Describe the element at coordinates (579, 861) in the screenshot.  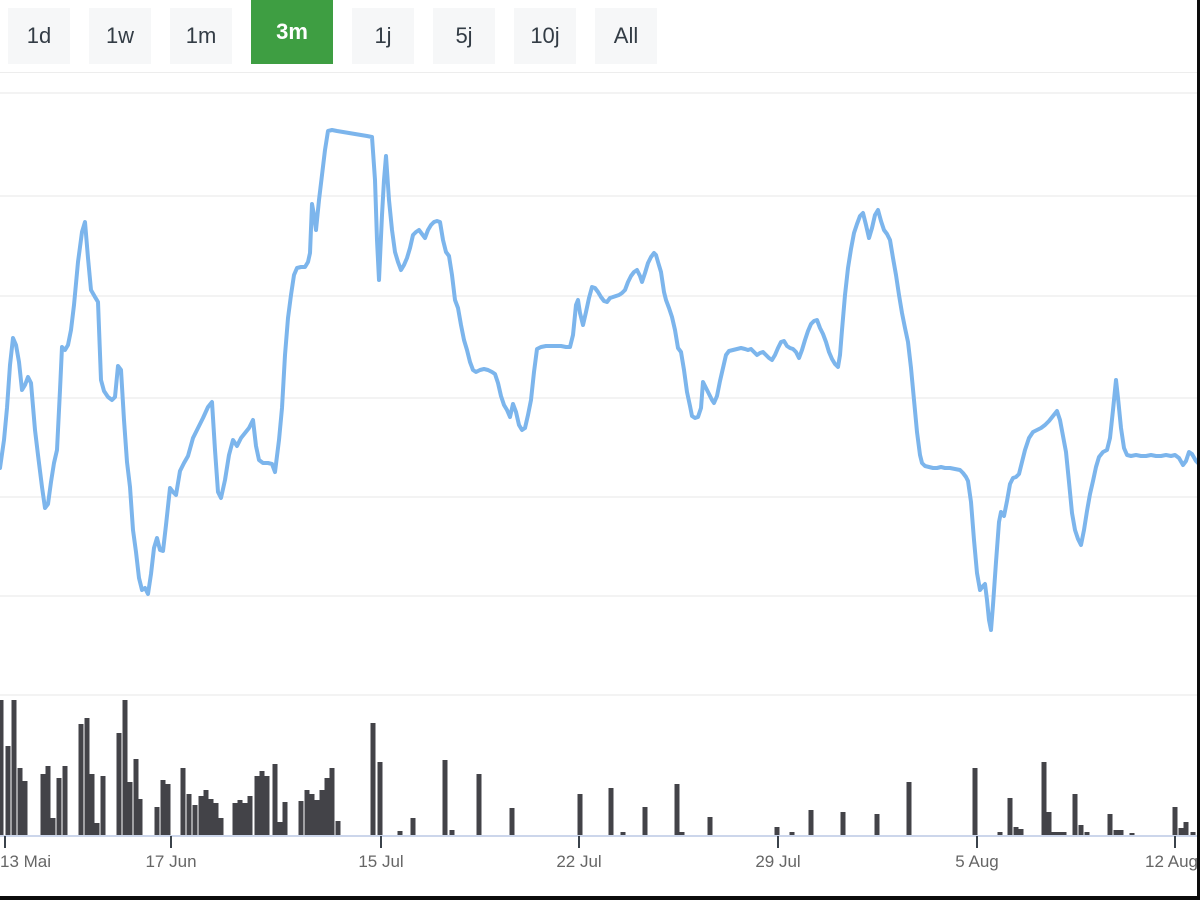
I see `x-axis-label: 22 Jul` at that location.